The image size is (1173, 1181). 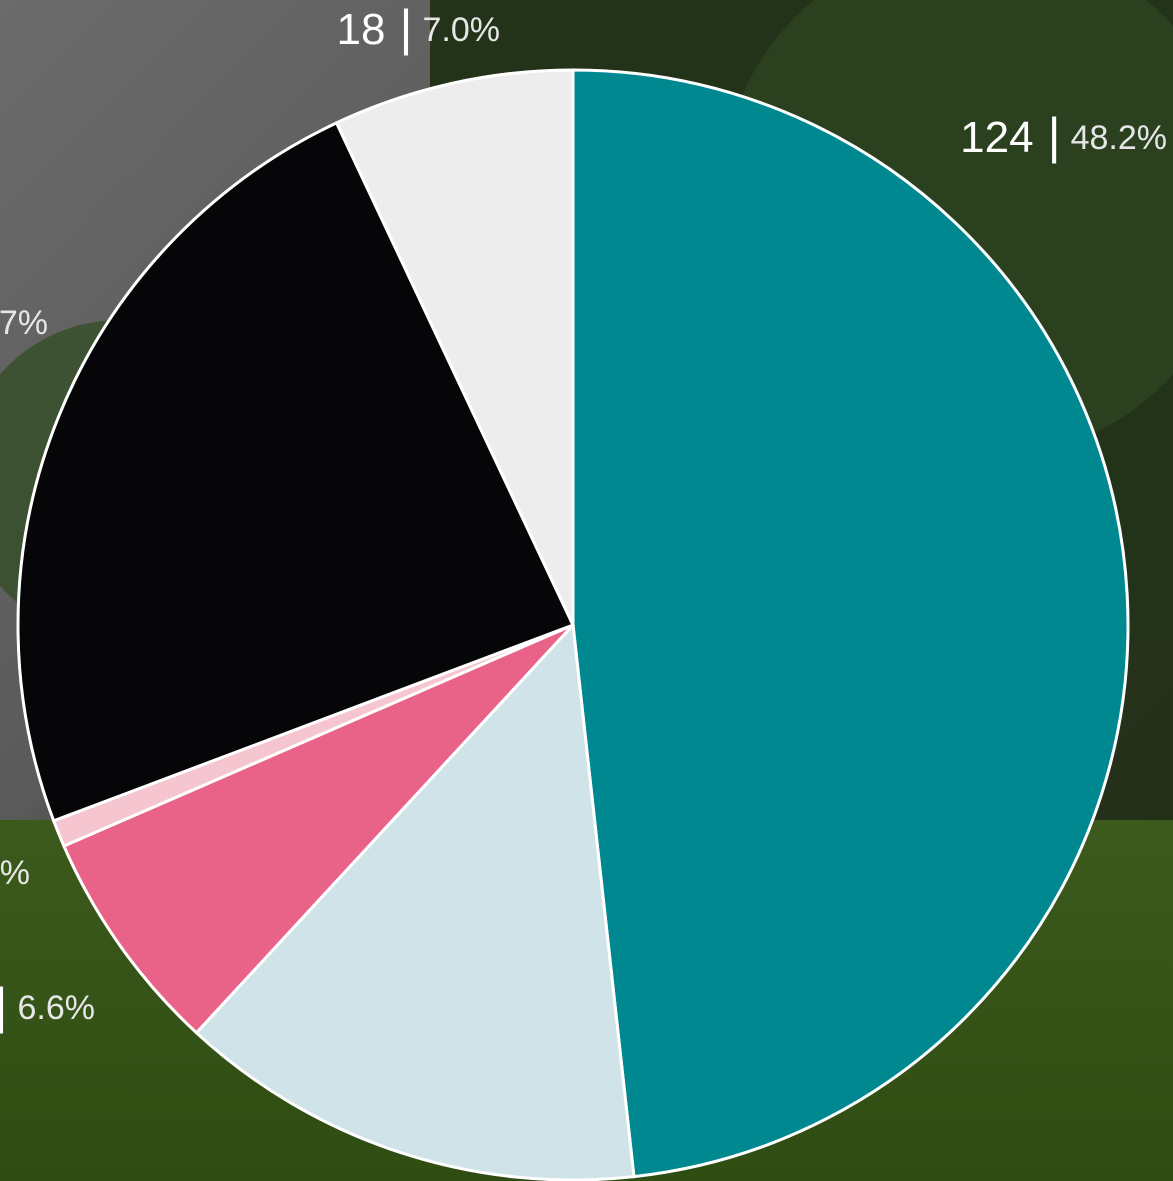 What do you see at coordinates (361, 29) in the screenshot?
I see `count-label: 18` at bounding box center [361, 29].